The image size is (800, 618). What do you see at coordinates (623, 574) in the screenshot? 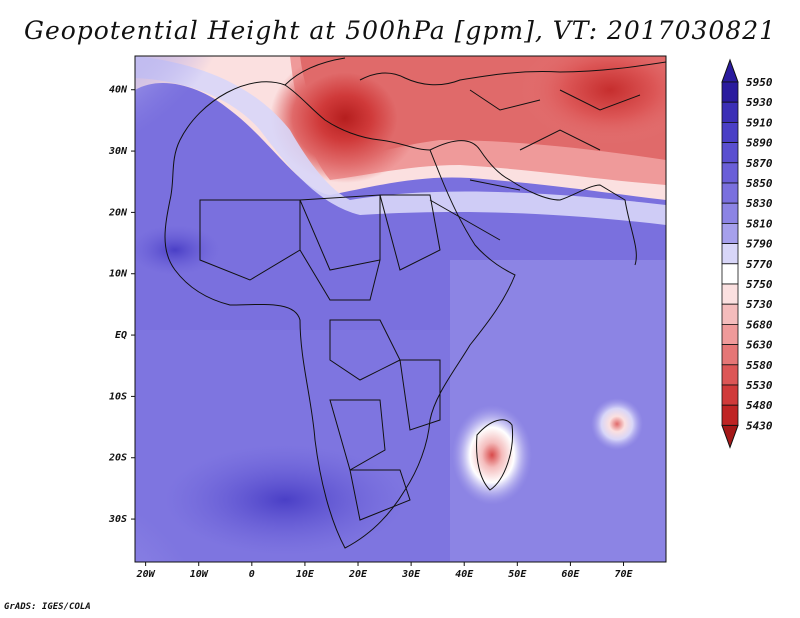
I see `lon-label: 70E` at bounding box center [623, 574].